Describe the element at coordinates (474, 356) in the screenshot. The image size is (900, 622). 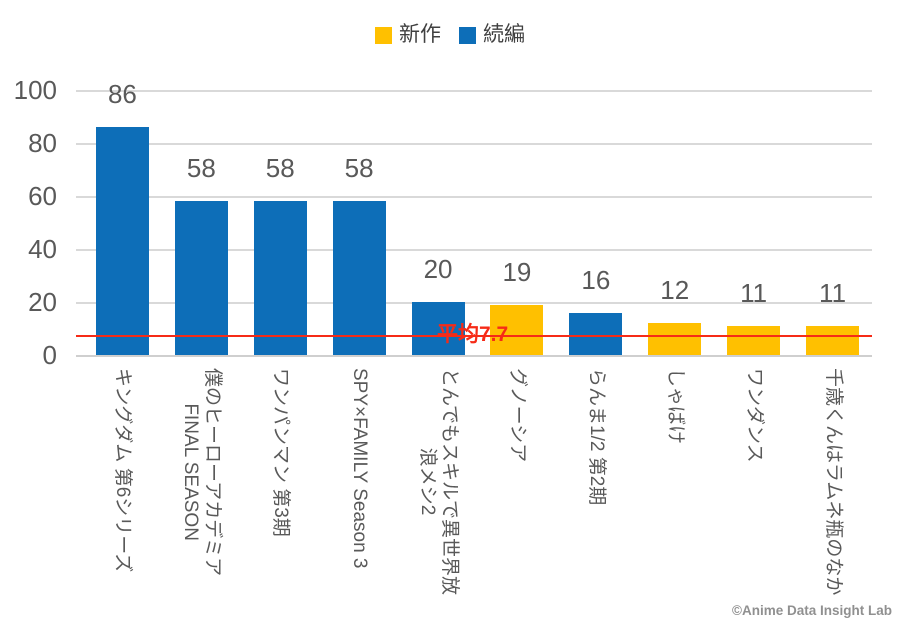
I see `x-axis-line` at that location.